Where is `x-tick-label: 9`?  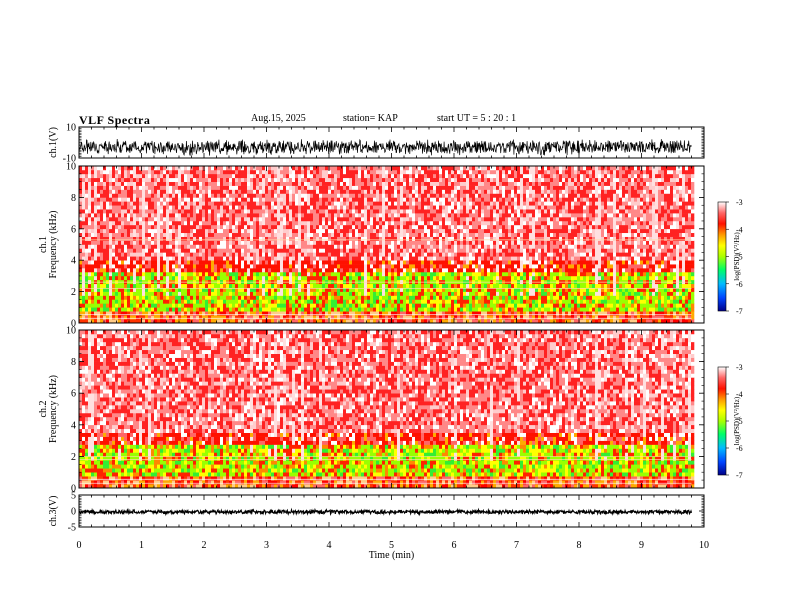 x-tick-label: 9 is located at coordinates (641, 545).